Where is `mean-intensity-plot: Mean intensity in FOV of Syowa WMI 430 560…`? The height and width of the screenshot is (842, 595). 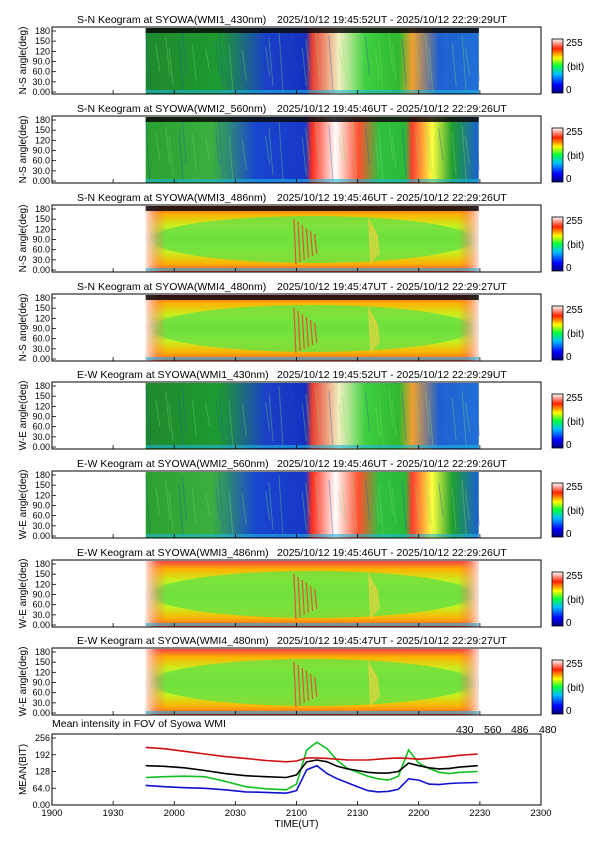 mean-intensity-plot: Mean intensity in FOV of Syowa WMI 430 560… is located at coordinates (287, 774).